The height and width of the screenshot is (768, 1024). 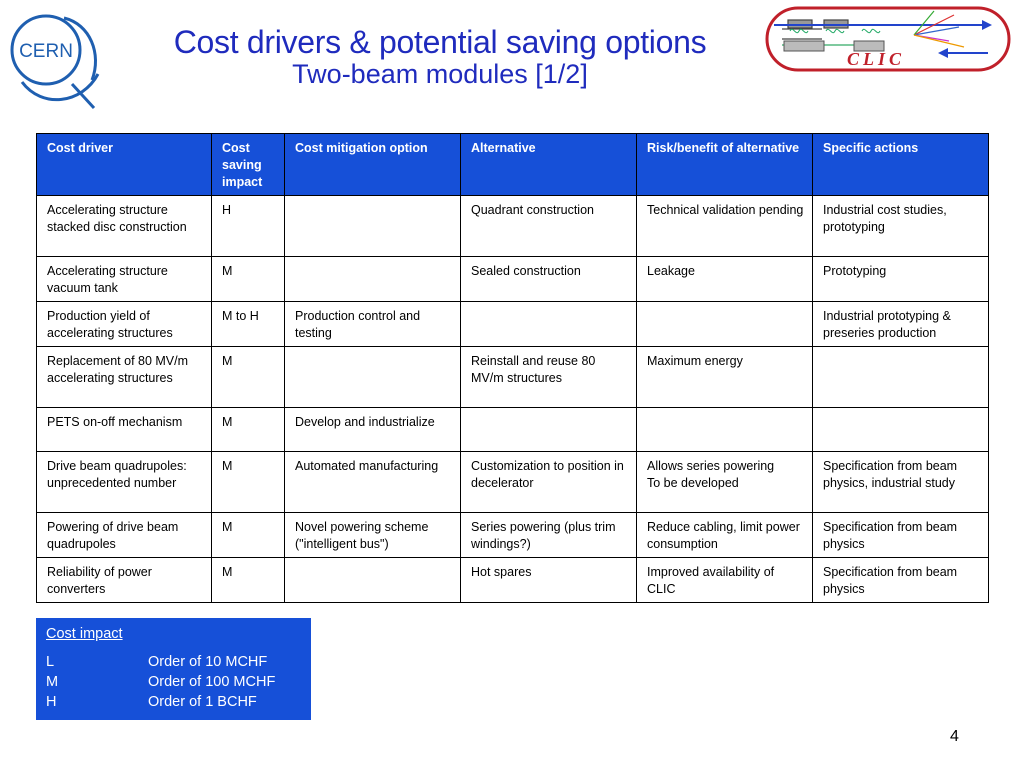 I want to click on header-cost-saving-impact: Cost saving impact, so click(x=248, y=164).